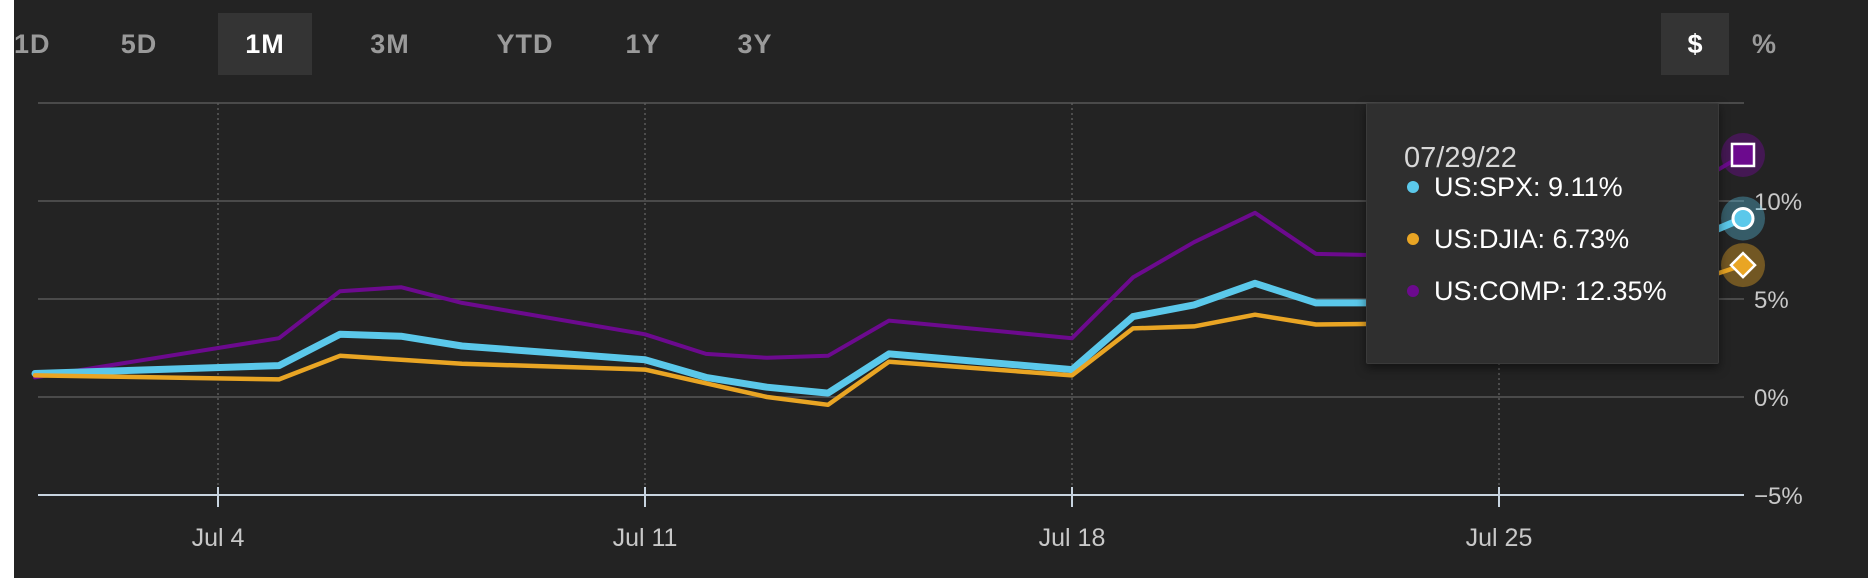 This screenshot has width=1868, height=578. I want to click on x-tick-label: Jul 18, so click(1072, 538).